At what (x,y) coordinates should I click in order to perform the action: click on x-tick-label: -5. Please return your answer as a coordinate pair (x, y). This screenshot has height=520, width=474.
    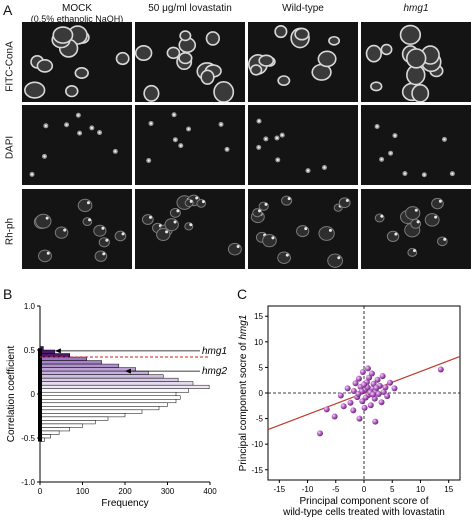
    Looking at the image, I should click on (336, 489).